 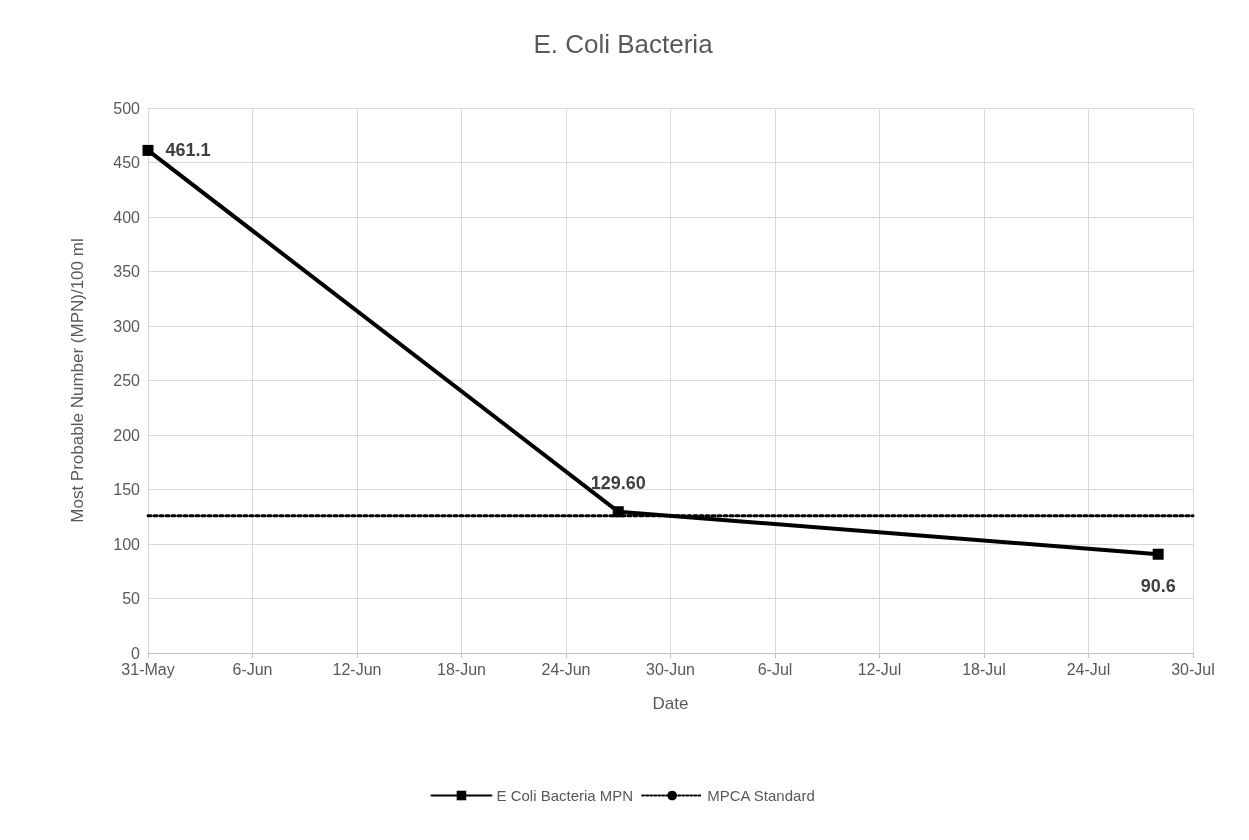 What do you see at coordinates (127, 380) in the screenshot?
I see `y-tick-label: 250` at bounding box center [127, 380].